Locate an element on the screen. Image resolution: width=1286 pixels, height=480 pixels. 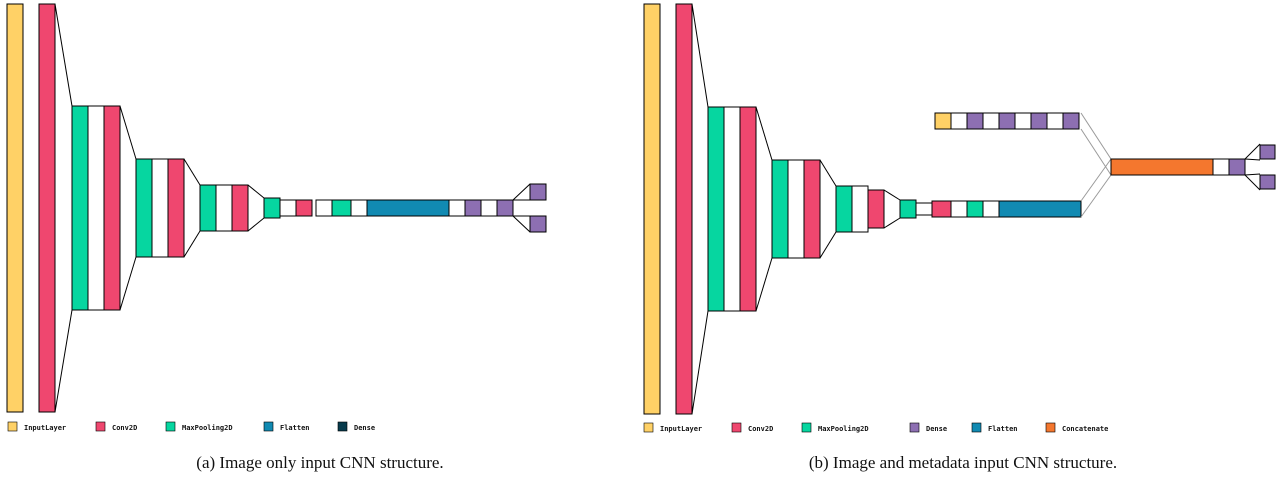
a-layer-inputlayer is located at coordinates (15, 208).